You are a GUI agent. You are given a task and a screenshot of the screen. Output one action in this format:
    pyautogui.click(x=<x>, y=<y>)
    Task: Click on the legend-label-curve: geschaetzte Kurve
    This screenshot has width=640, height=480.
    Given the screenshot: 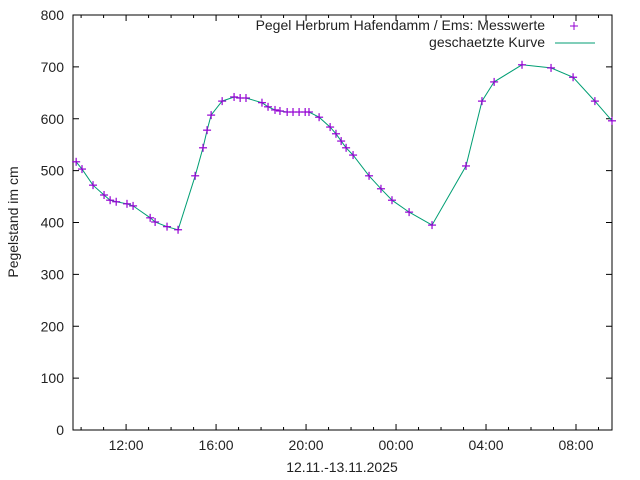 What is the action you would take?
    pyautogui.click(x=487, y=42)
    